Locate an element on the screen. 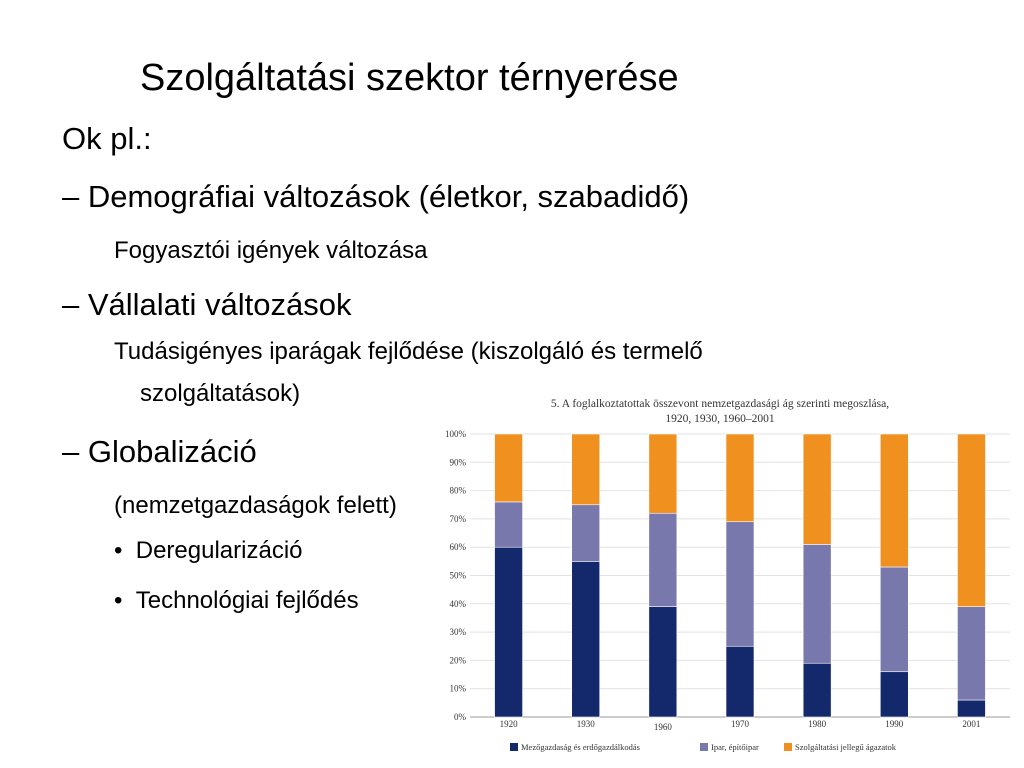 This screenshot has width=1024, height=768. sub-point: (nemzetgazdaságok felett) is located at coordinates (255, 505).